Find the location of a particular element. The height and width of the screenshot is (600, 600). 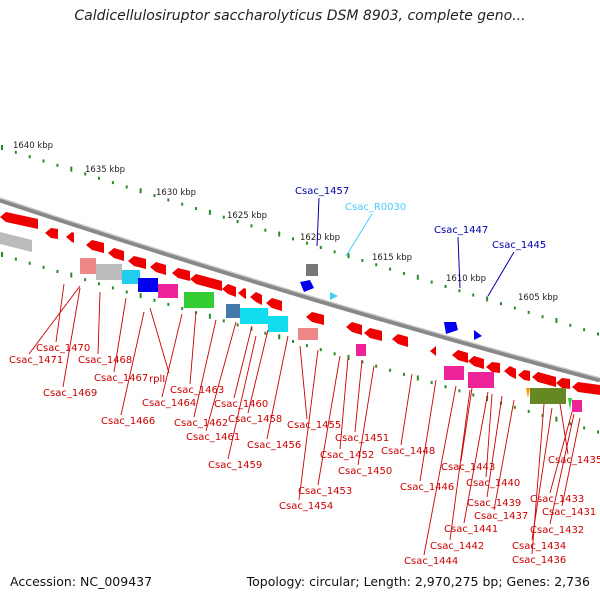

gene-label: Csac_1455 is located at coordinates (314, 425).